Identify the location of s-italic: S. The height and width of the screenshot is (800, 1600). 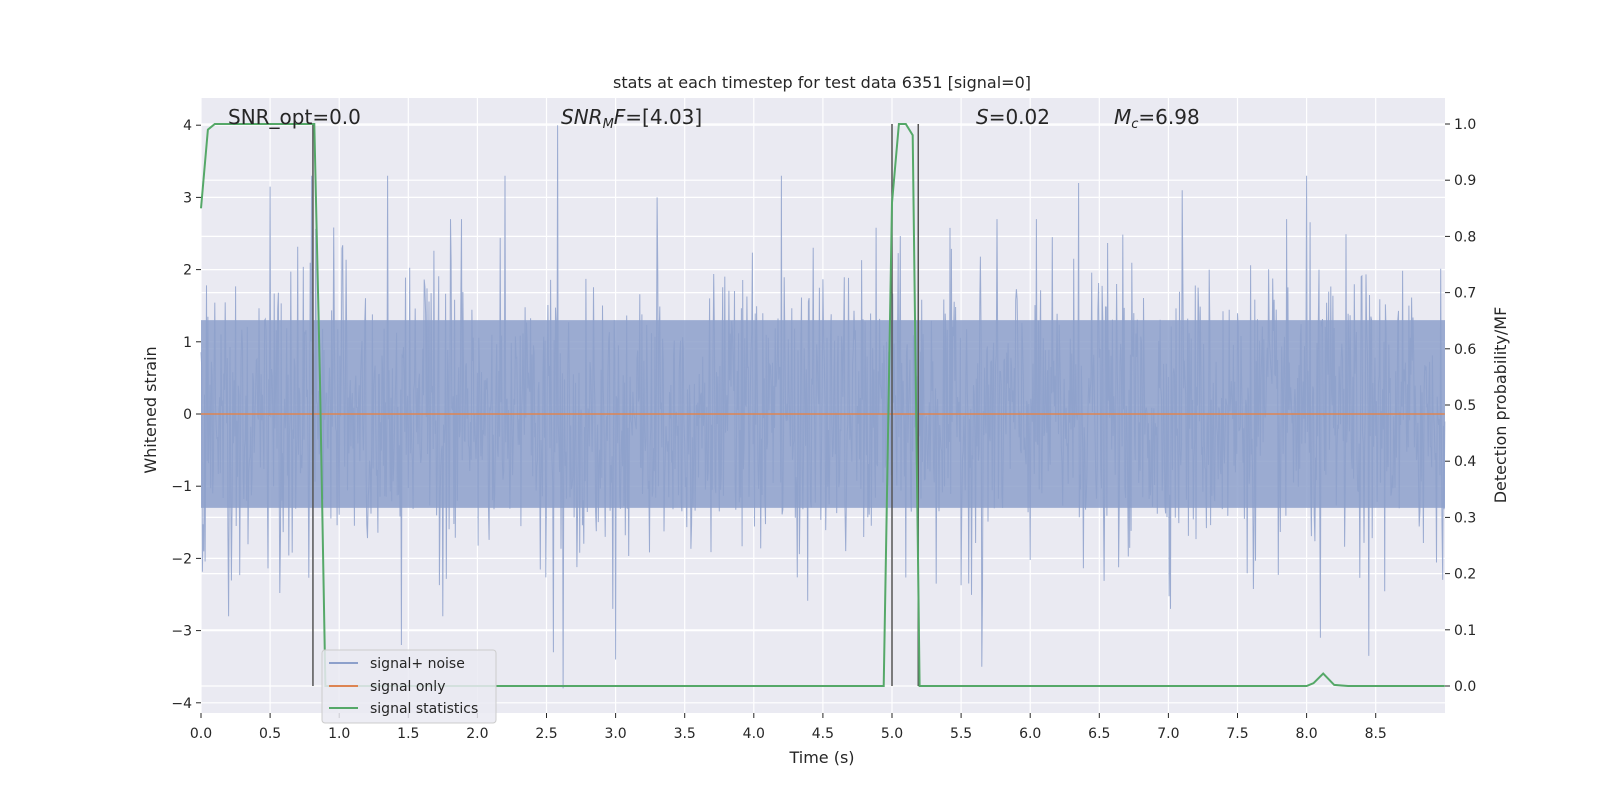
(982, 117).